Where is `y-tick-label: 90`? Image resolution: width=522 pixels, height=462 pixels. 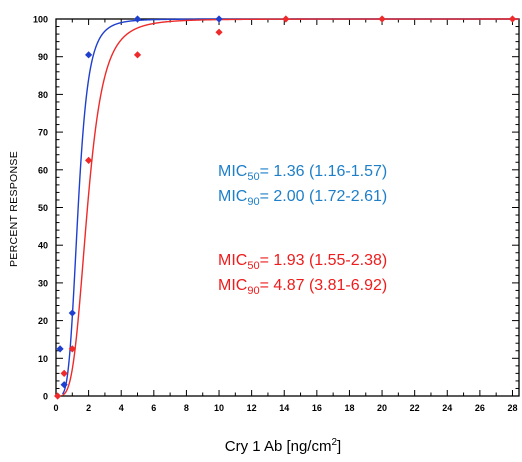 y-tick-label: 90 is located at coordinates (43, 57).